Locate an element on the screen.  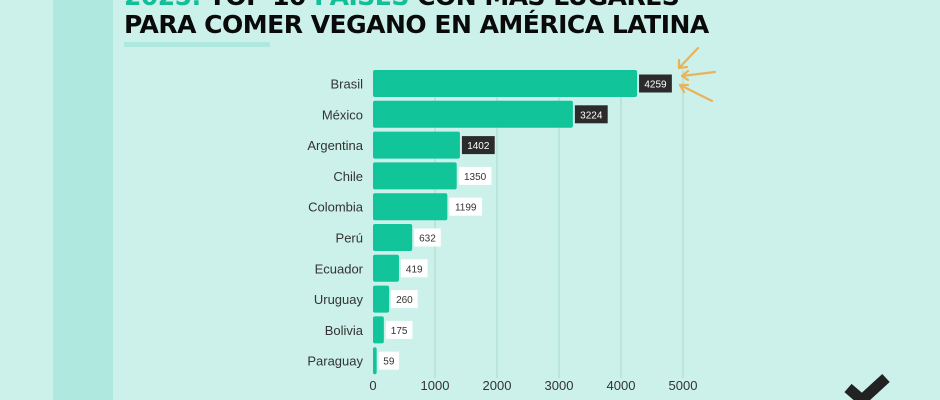
category-label: Bolivia is located at coordinates (344, 330).